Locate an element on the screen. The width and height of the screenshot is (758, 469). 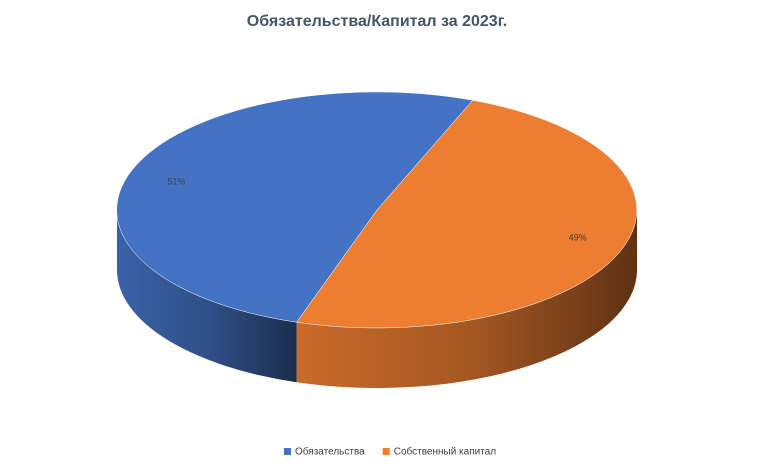
data-label: 51% is located at coordinates (176, 181).